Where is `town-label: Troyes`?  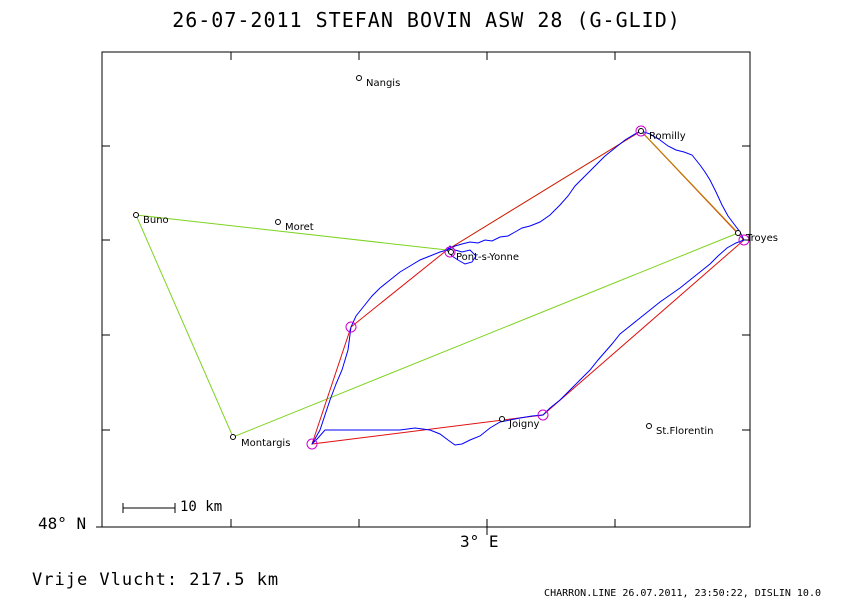
town-label: Troyes is located at coordinates (761, 238).